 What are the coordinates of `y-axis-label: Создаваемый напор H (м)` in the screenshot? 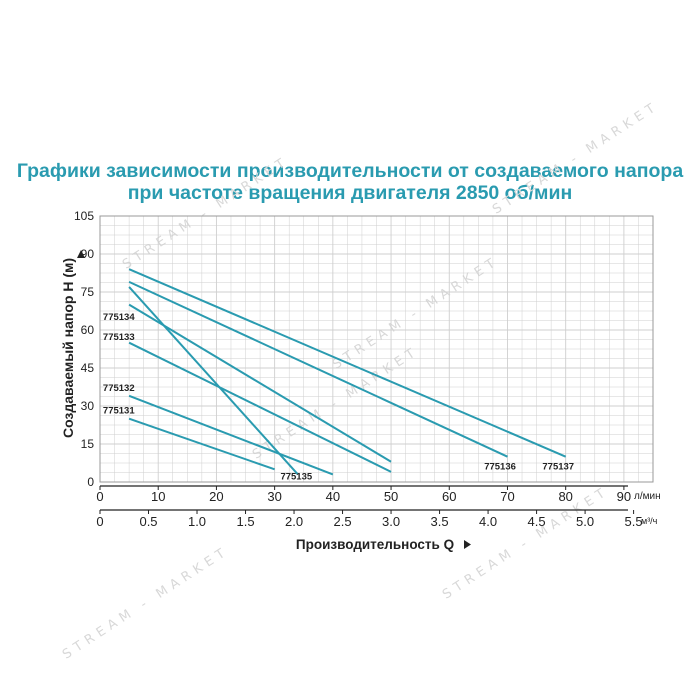 It's located at (68, 348).